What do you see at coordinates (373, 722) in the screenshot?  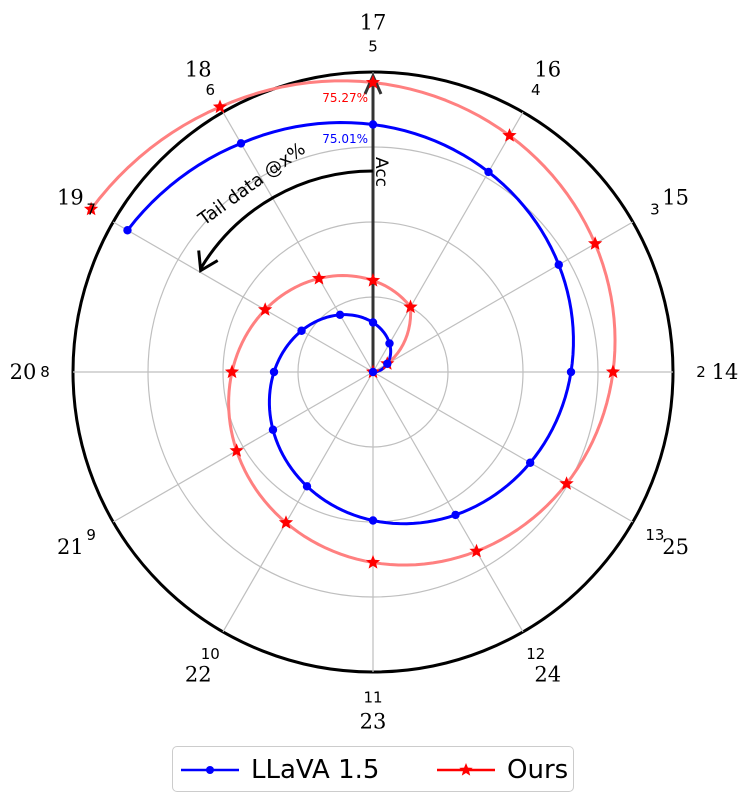 I see `angle-label-outer: 23` at bounding box center [373, 722].